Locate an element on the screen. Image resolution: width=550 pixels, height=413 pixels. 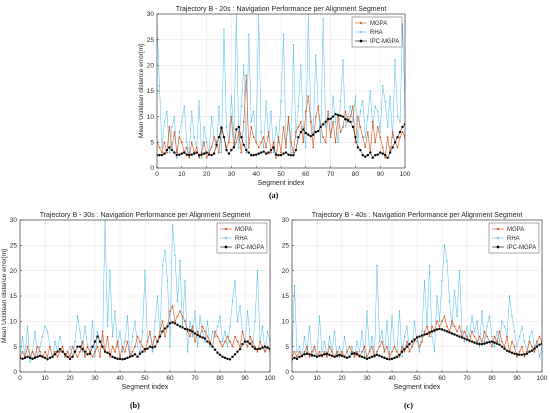
y-tick-label: 10 is located at coordinates (285, 322).